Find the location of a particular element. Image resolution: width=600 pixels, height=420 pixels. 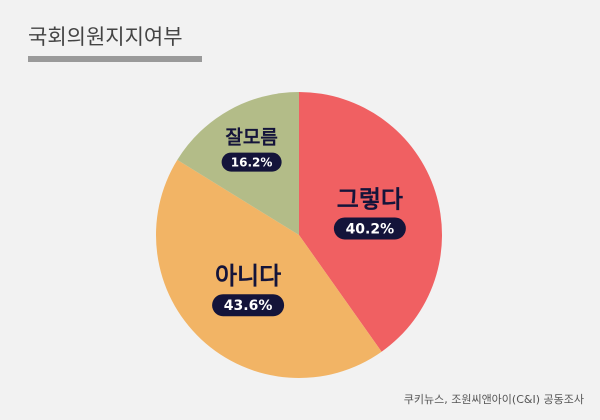

title-underline is located at coordinates (115, 59).